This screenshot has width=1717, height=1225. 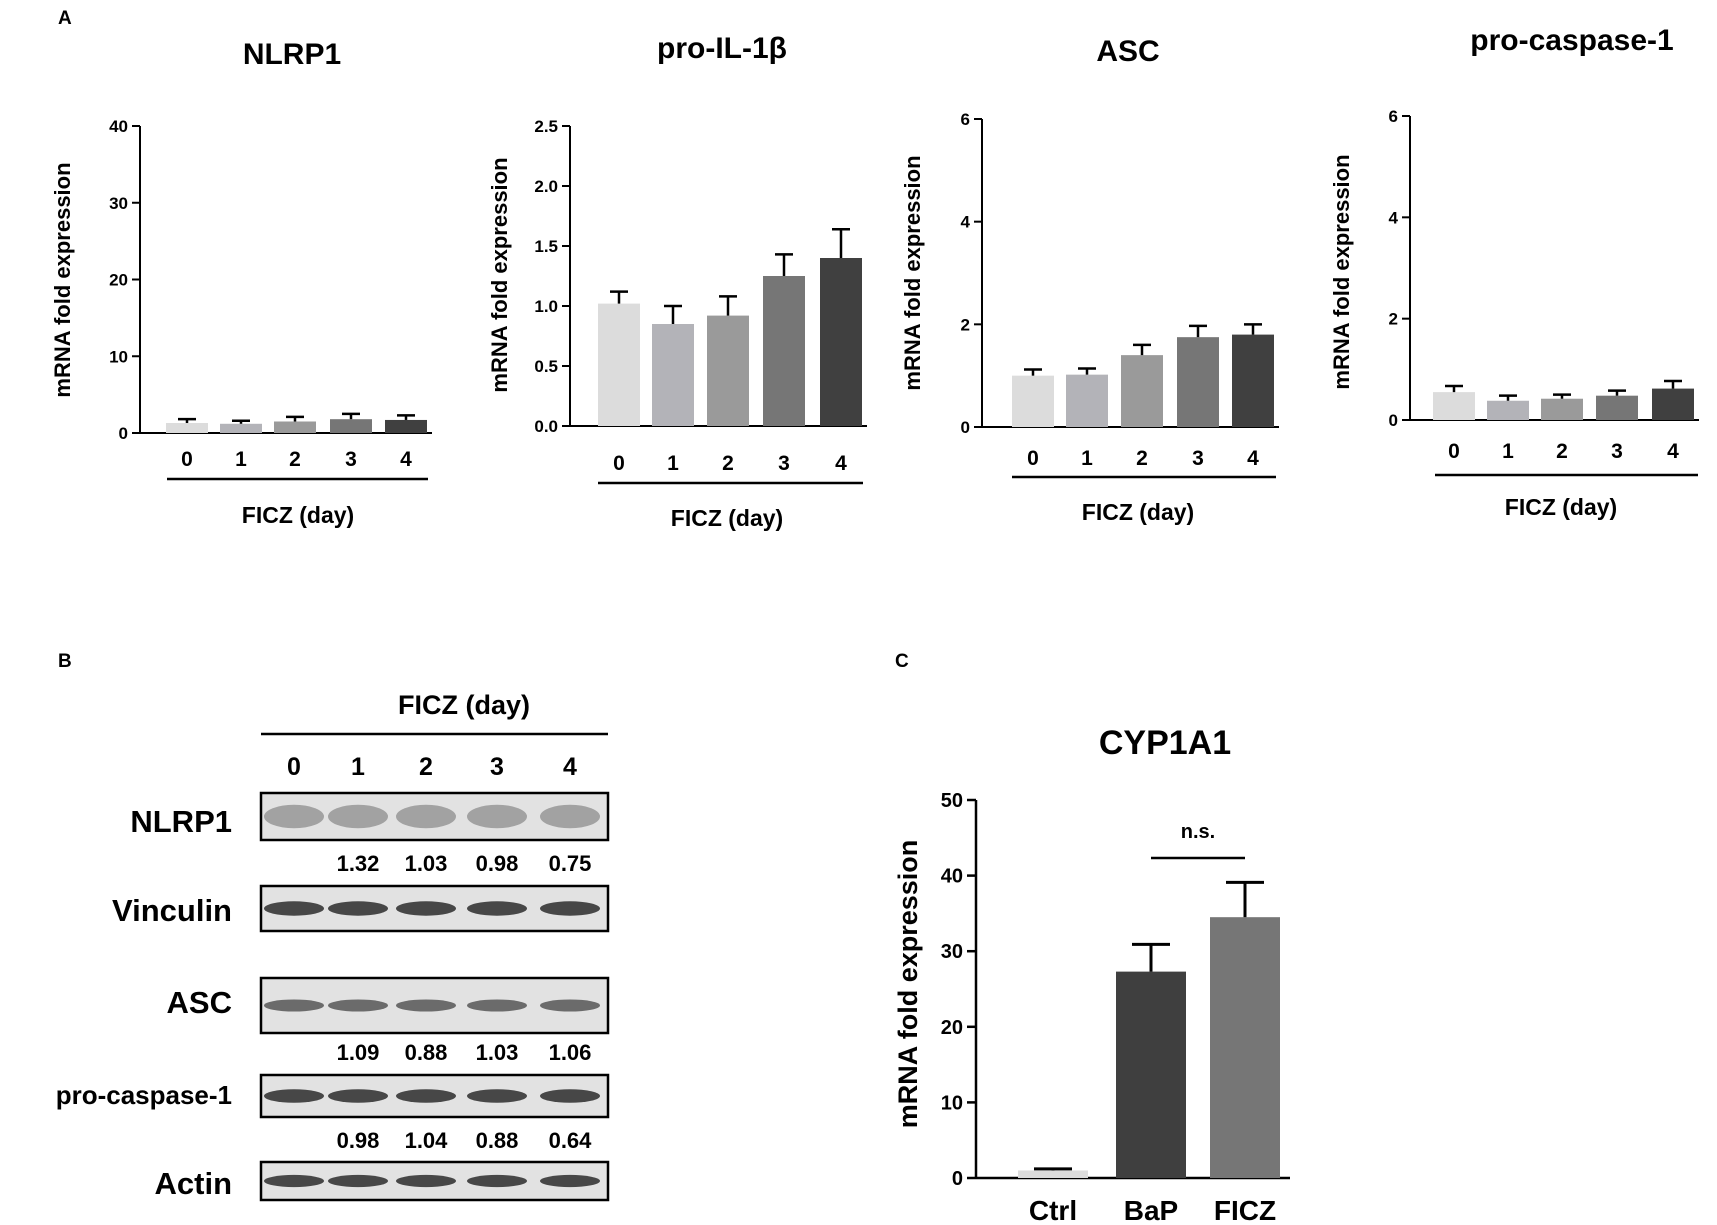 What do you see at coordinates (497, 767) in the screenshot?
I see `blot-lane-3: 3` at bounding box center [497, 767].